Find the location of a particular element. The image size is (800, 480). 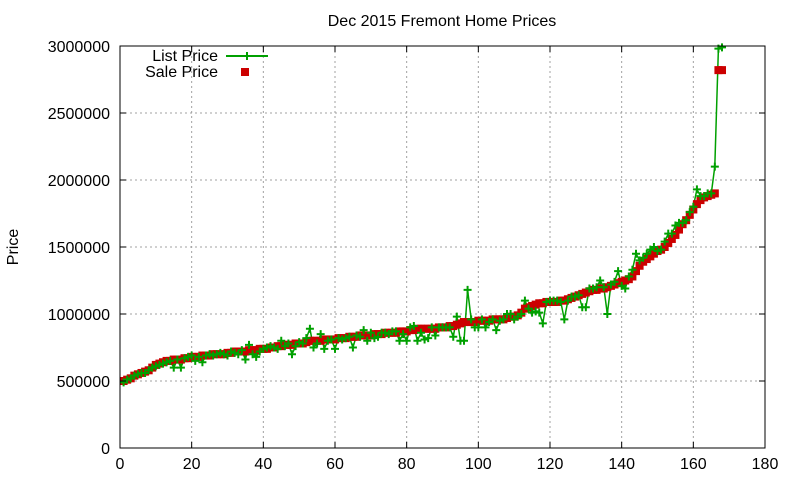

x-tick-label: 80 is located at coordinates (407, 464).